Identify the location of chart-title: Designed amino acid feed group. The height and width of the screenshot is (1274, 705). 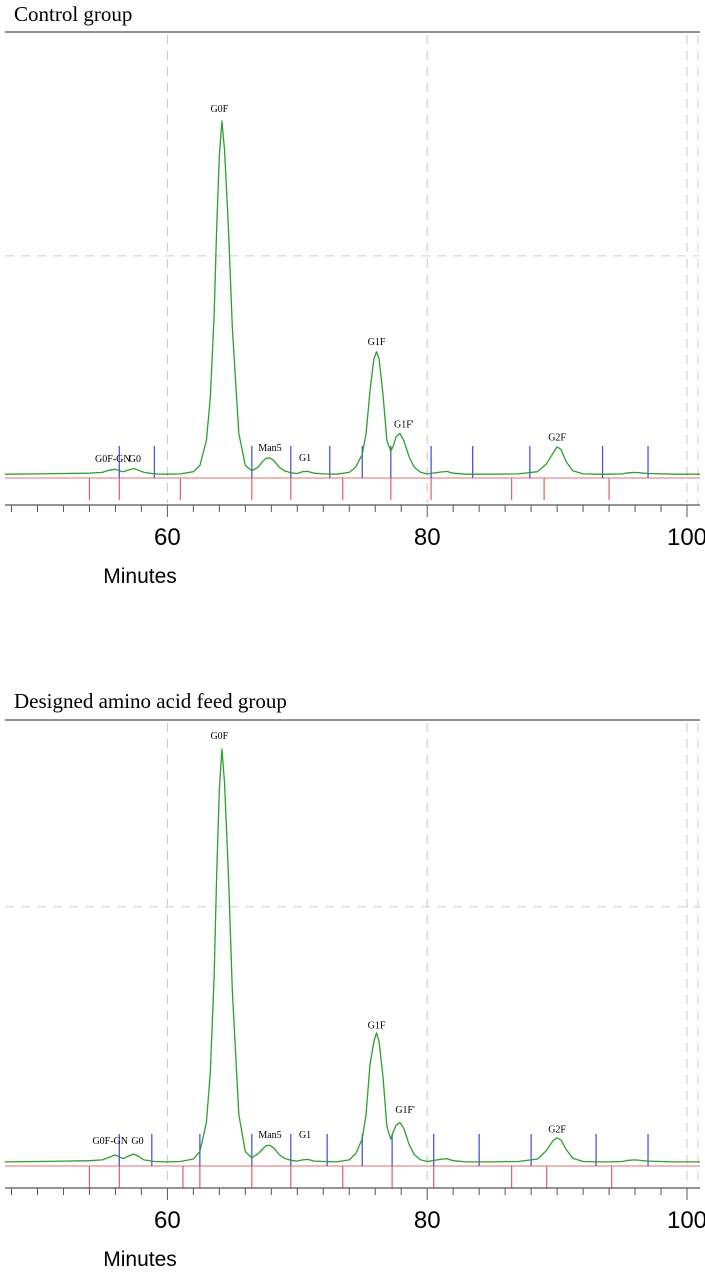
(150, 701).